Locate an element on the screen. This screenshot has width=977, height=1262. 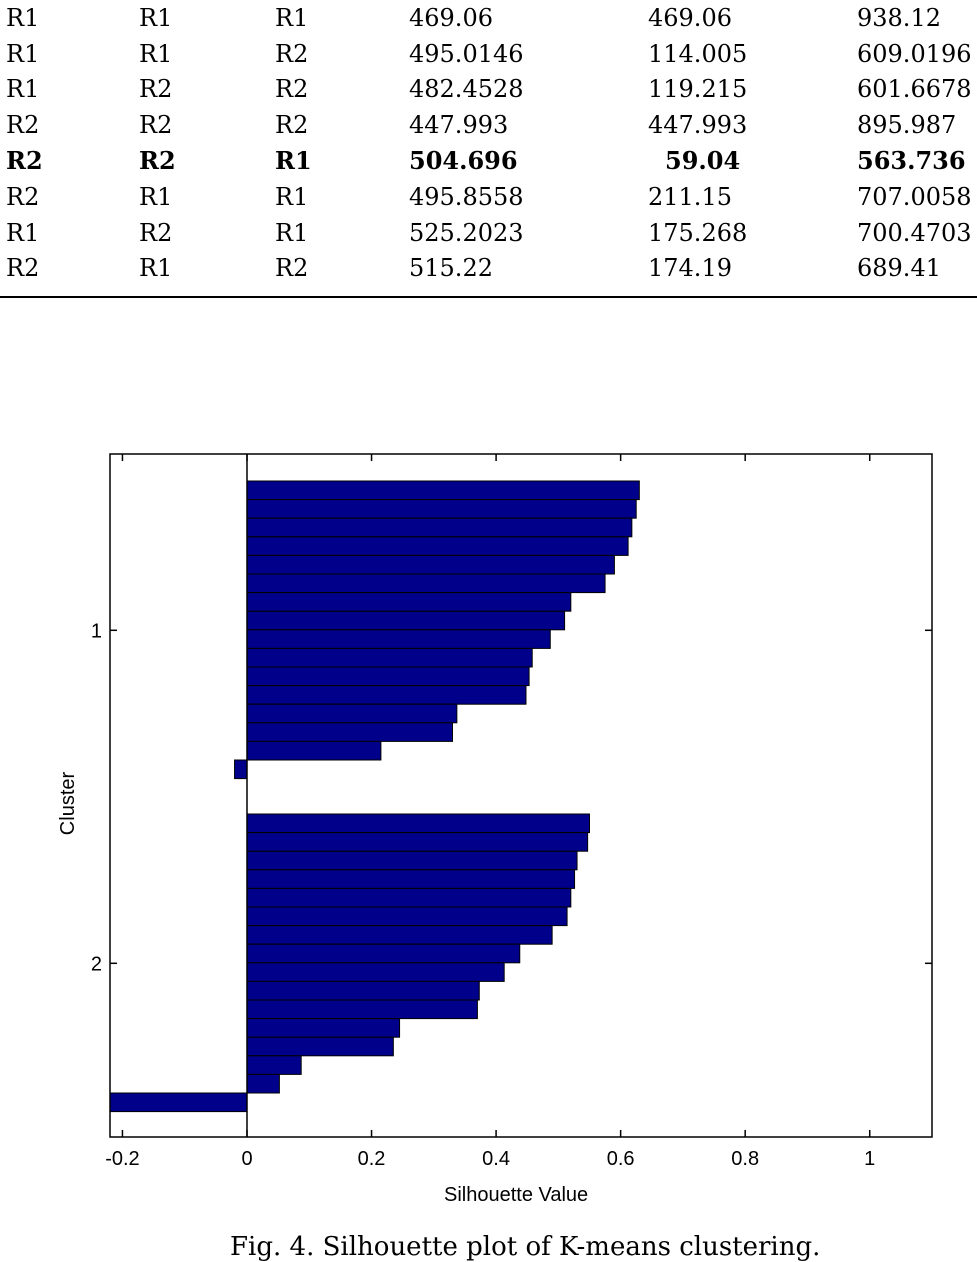
table-cell: 175.268 is located at coordinates (698, 232).